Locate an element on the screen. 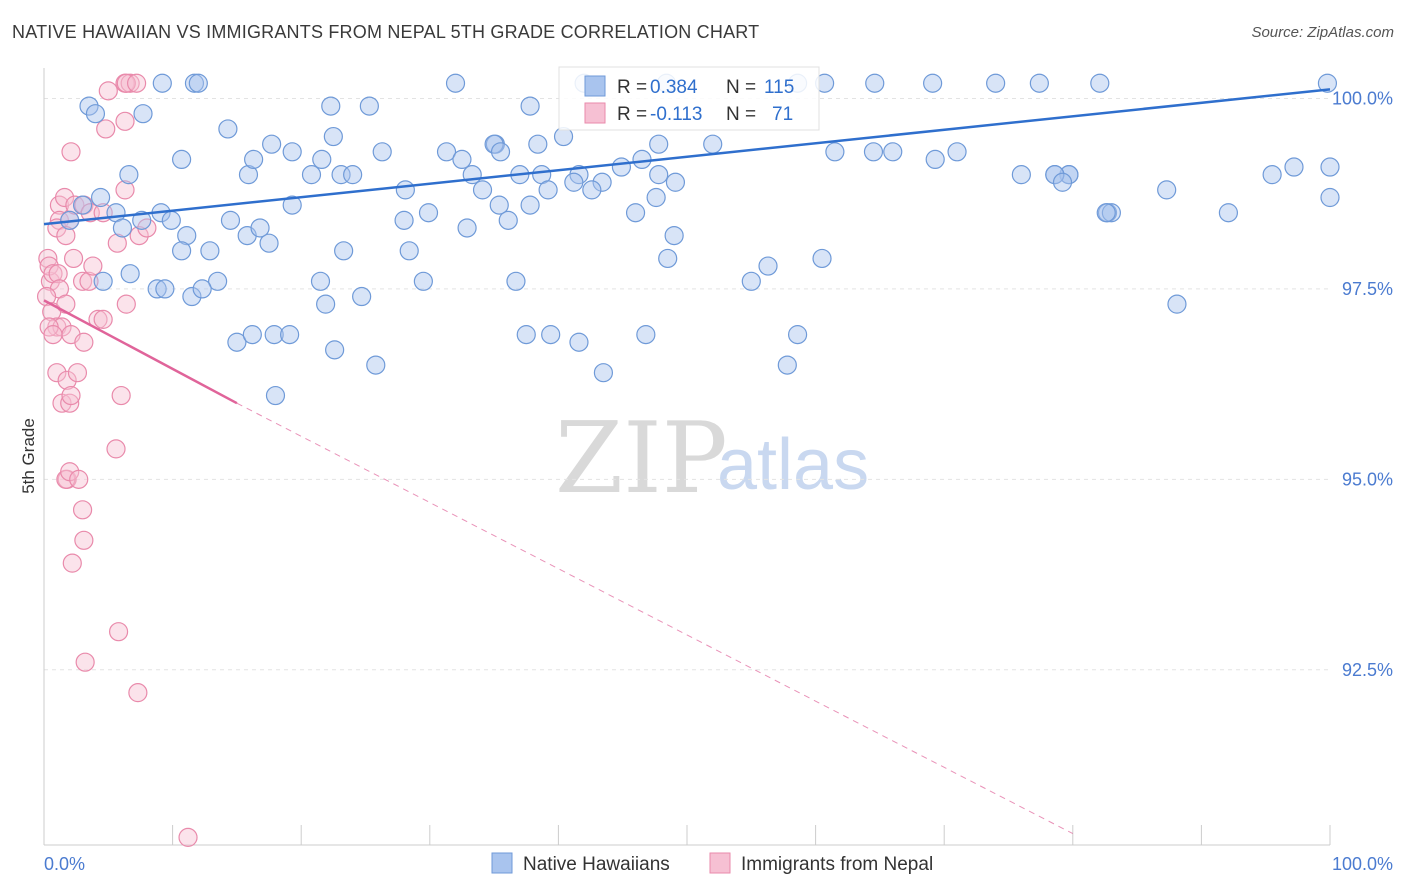 The height and width of the screenshot is (892, 1406). legend-n-value-blue: 115 is located at coordinates (779, 87).